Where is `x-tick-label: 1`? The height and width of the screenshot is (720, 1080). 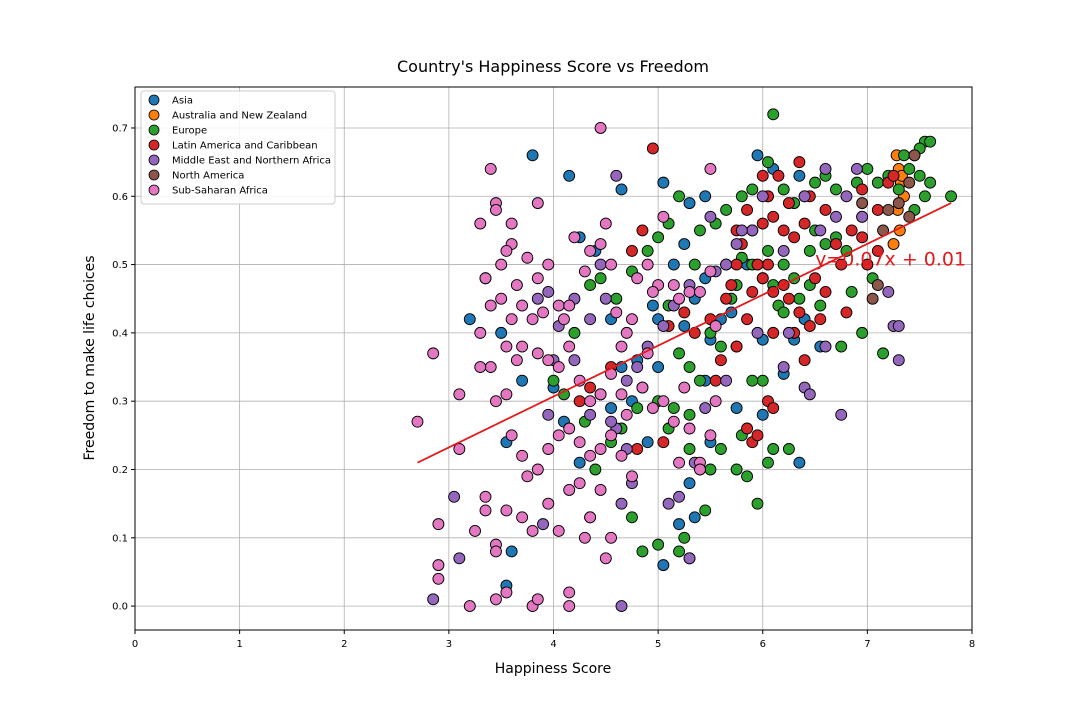 x-tick-label: 1 is located at coordinates (239, 644).